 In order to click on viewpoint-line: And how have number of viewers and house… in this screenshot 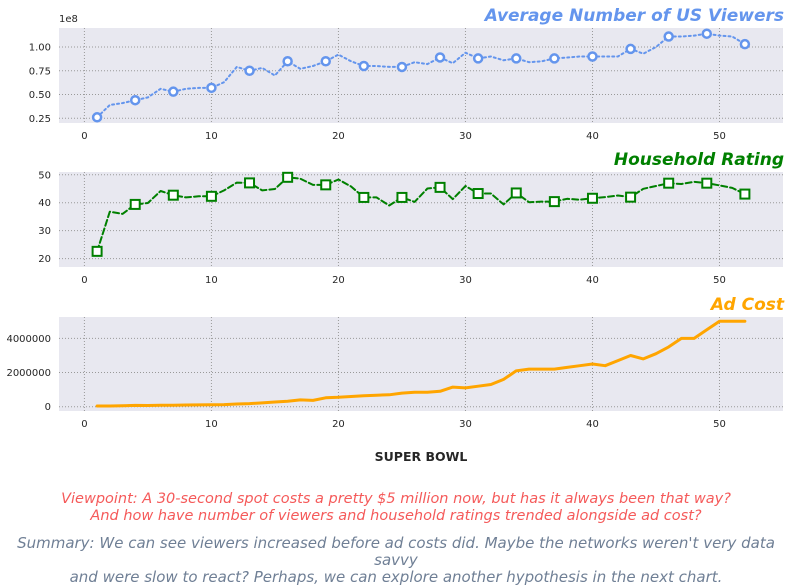, I will do `click(396, 516)`.